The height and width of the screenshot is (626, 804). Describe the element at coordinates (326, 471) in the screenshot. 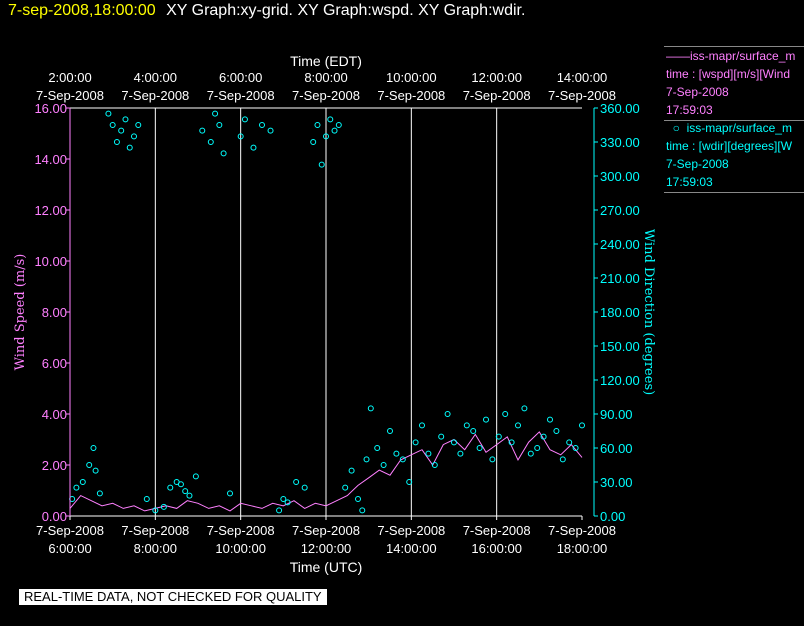

I see `wind-speed-line` at that location.